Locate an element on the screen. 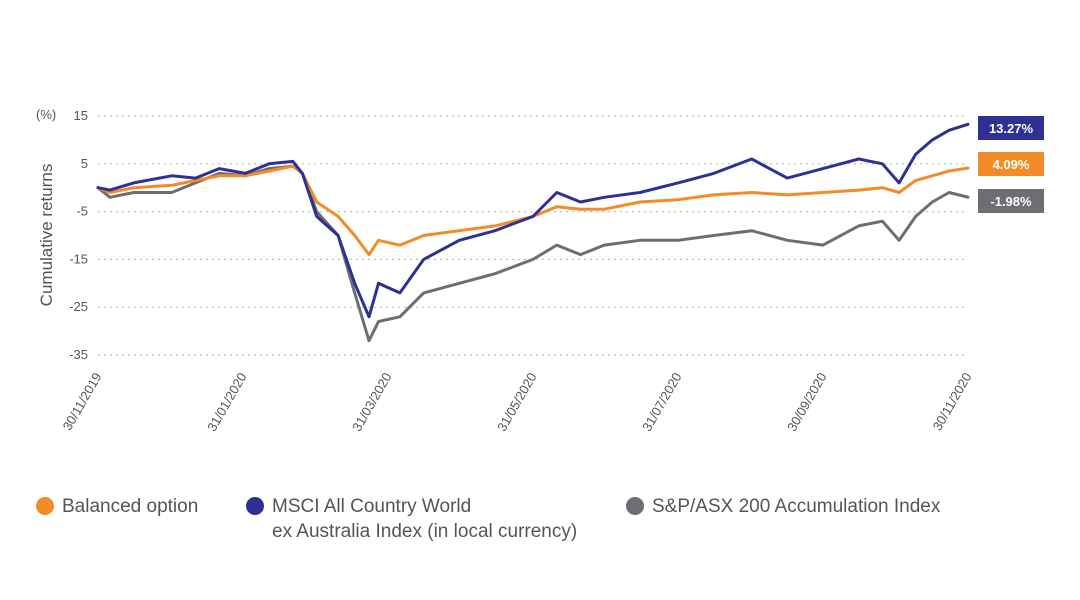  x-tick-label: 31/01/2020 is located at coordinates (227, 402).